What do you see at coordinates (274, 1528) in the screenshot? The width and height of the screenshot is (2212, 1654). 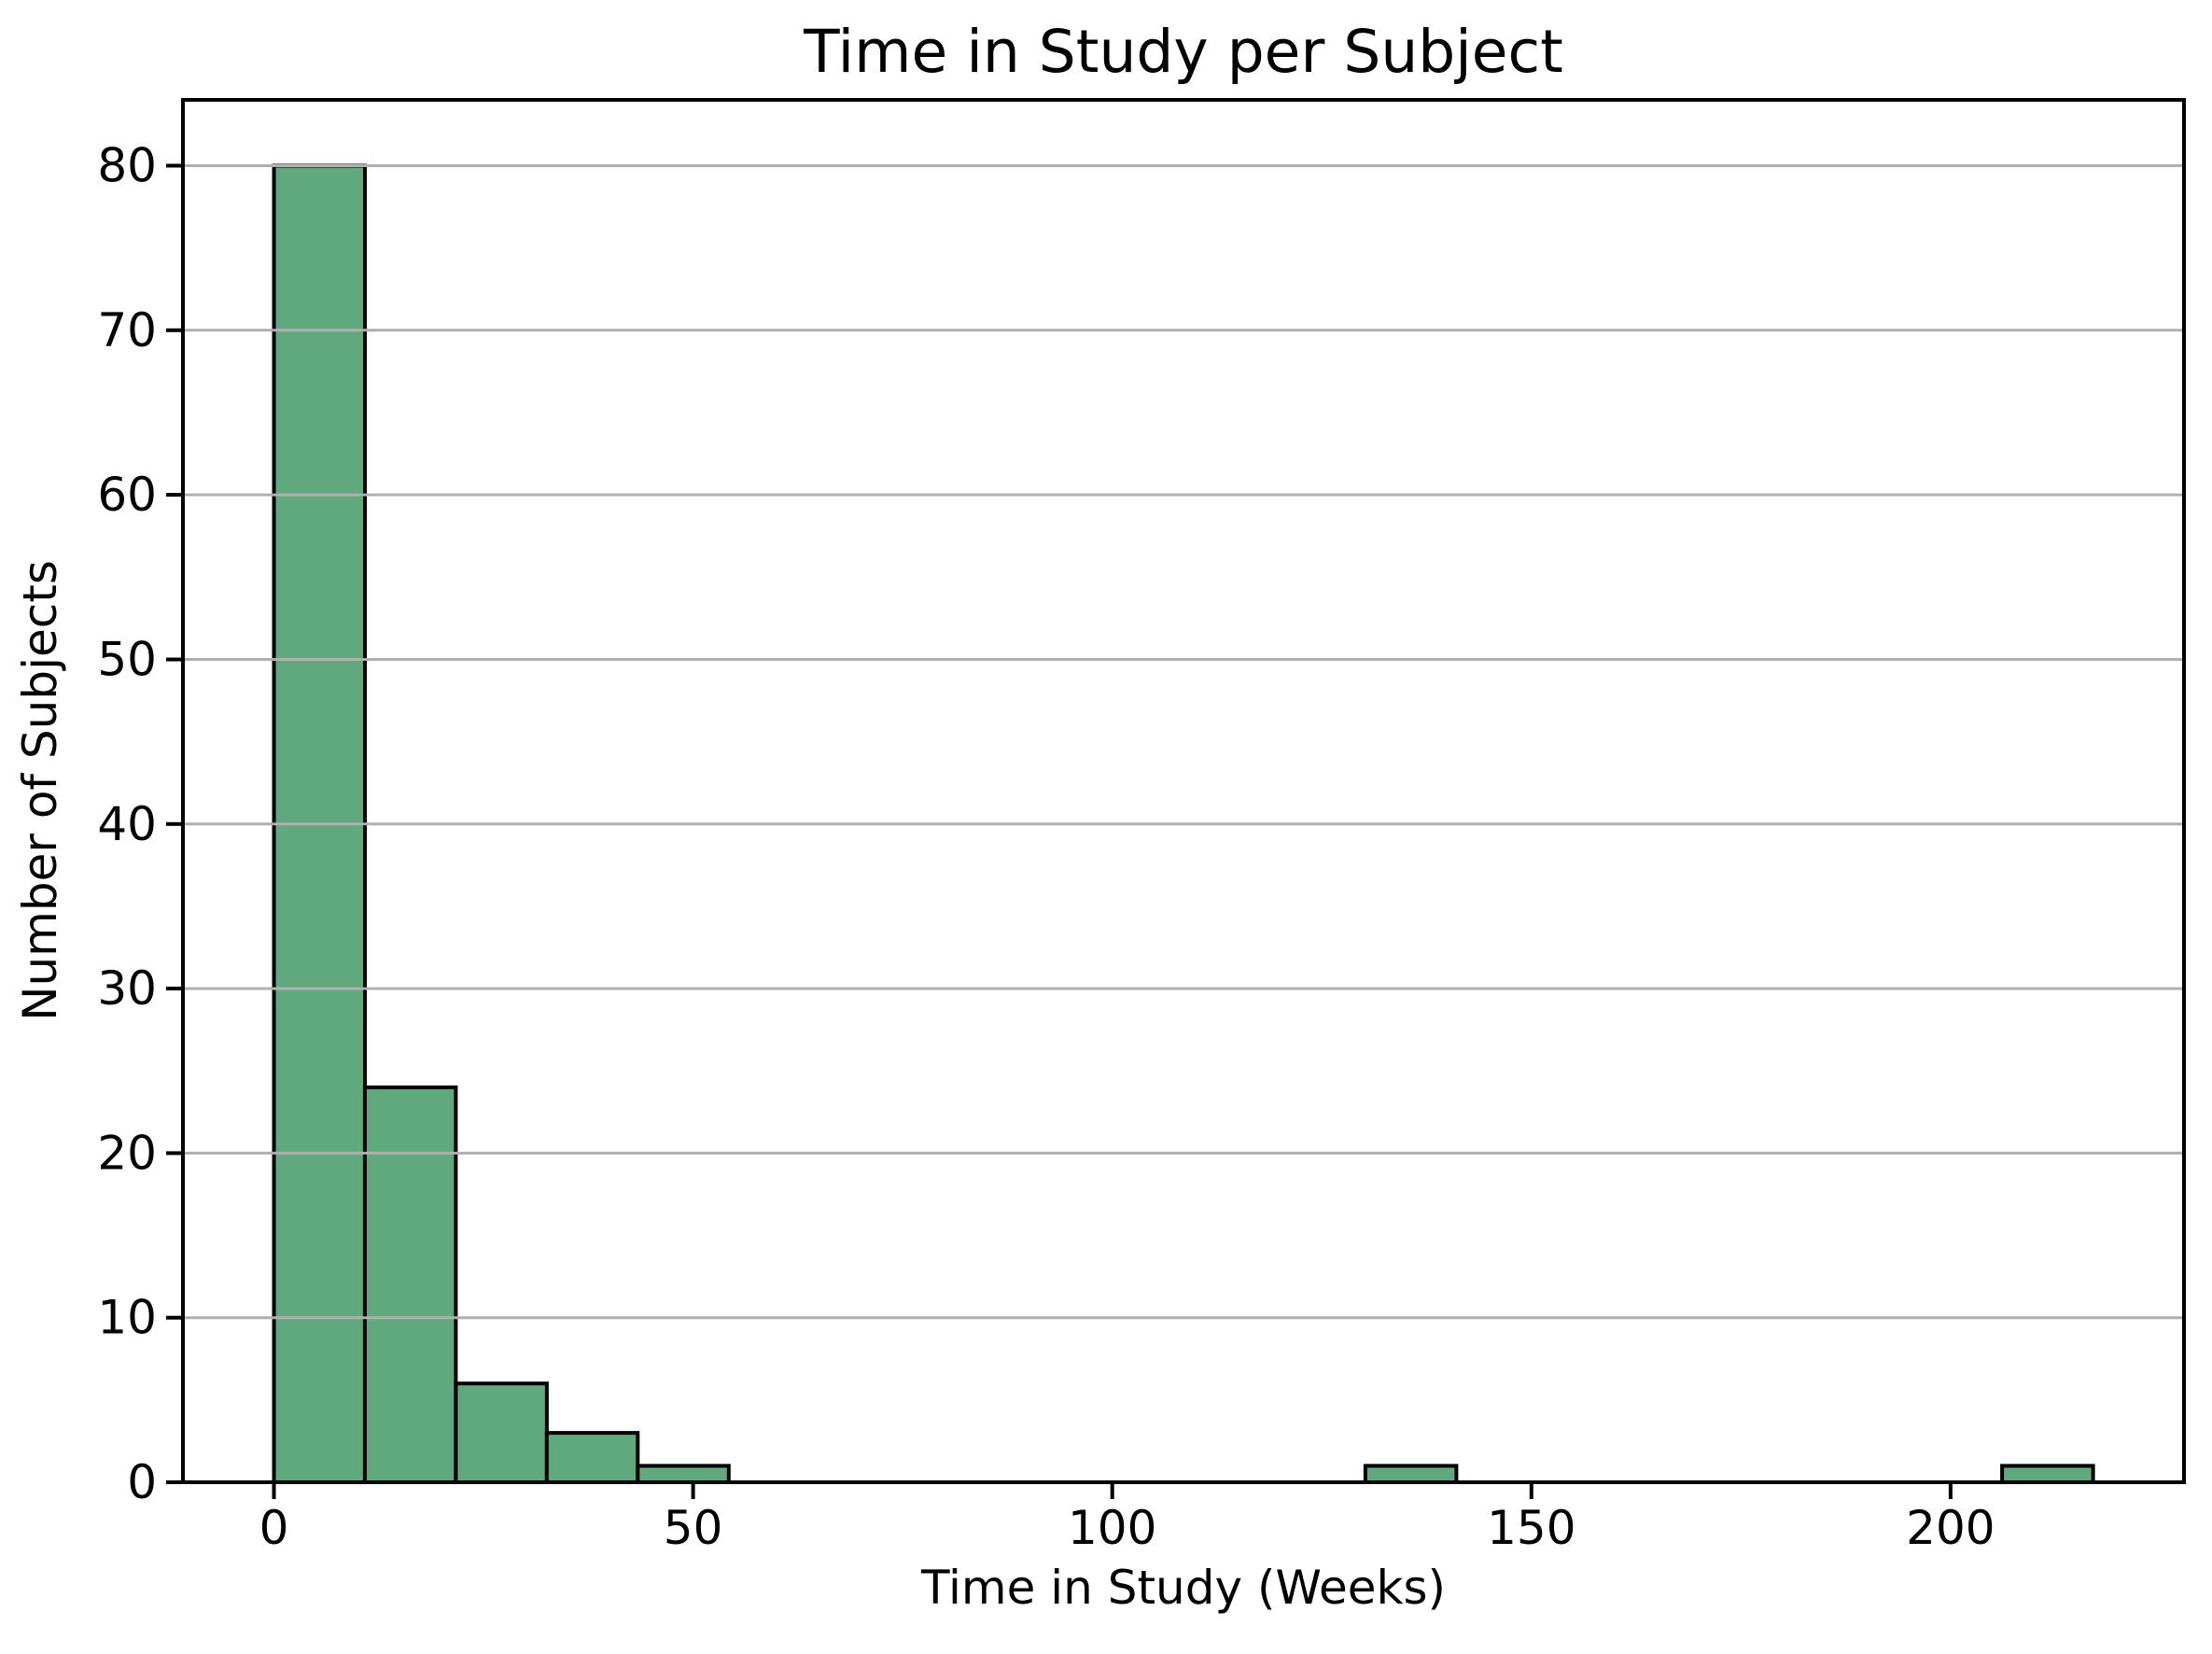 I see `x-tick-label: 0` at bounding box center [274, 1528].